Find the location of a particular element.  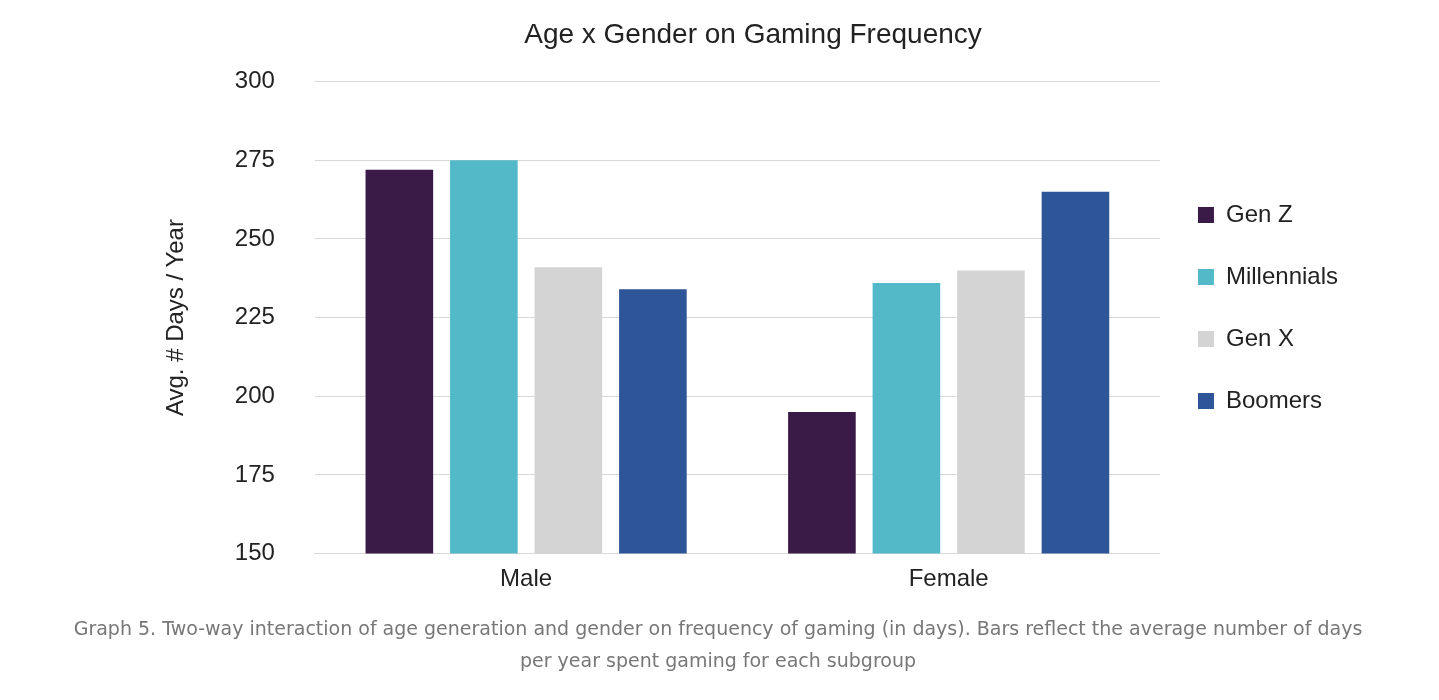

y-tick-label: 225 is located at coordinates (254, 316).